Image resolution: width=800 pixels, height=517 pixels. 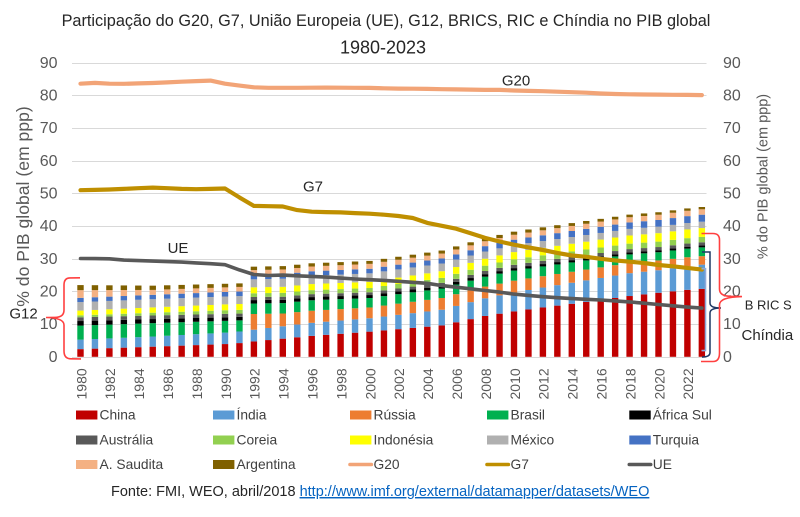 I want to click on svg-text: 2018, so click(x=630, y=383).